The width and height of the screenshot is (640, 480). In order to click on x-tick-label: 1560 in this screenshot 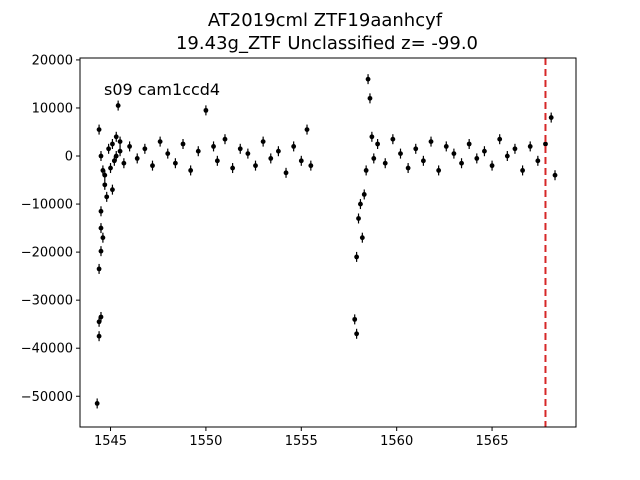, I will do `click(396, 441)`.